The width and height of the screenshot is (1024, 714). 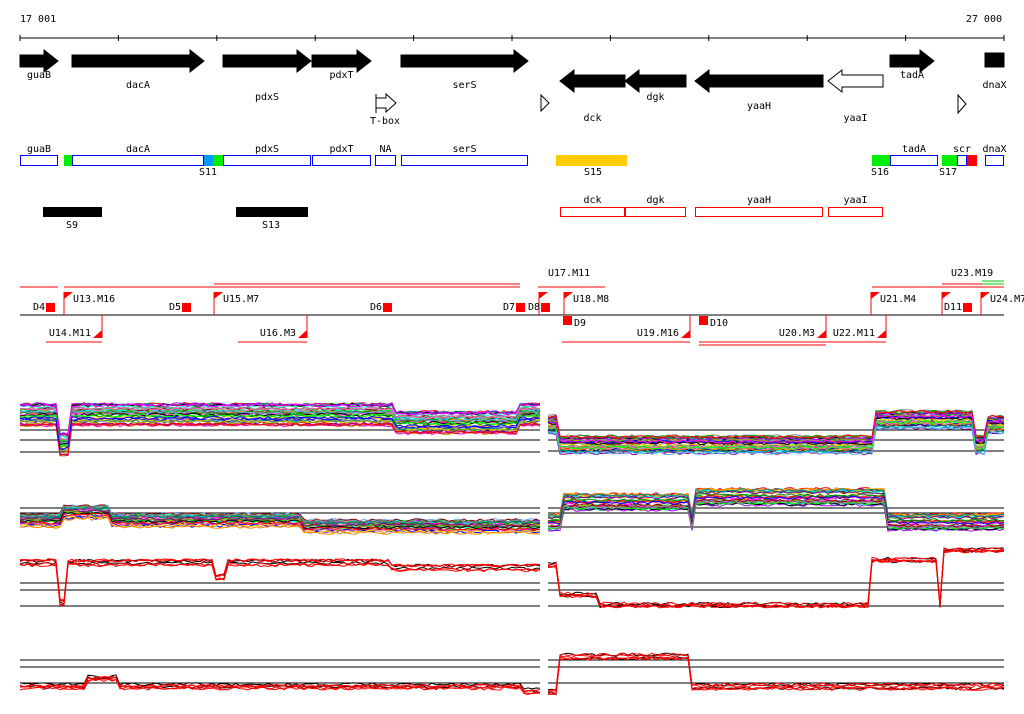 I want to click on gene-arrow-tadA, so click(x=912, y=61).